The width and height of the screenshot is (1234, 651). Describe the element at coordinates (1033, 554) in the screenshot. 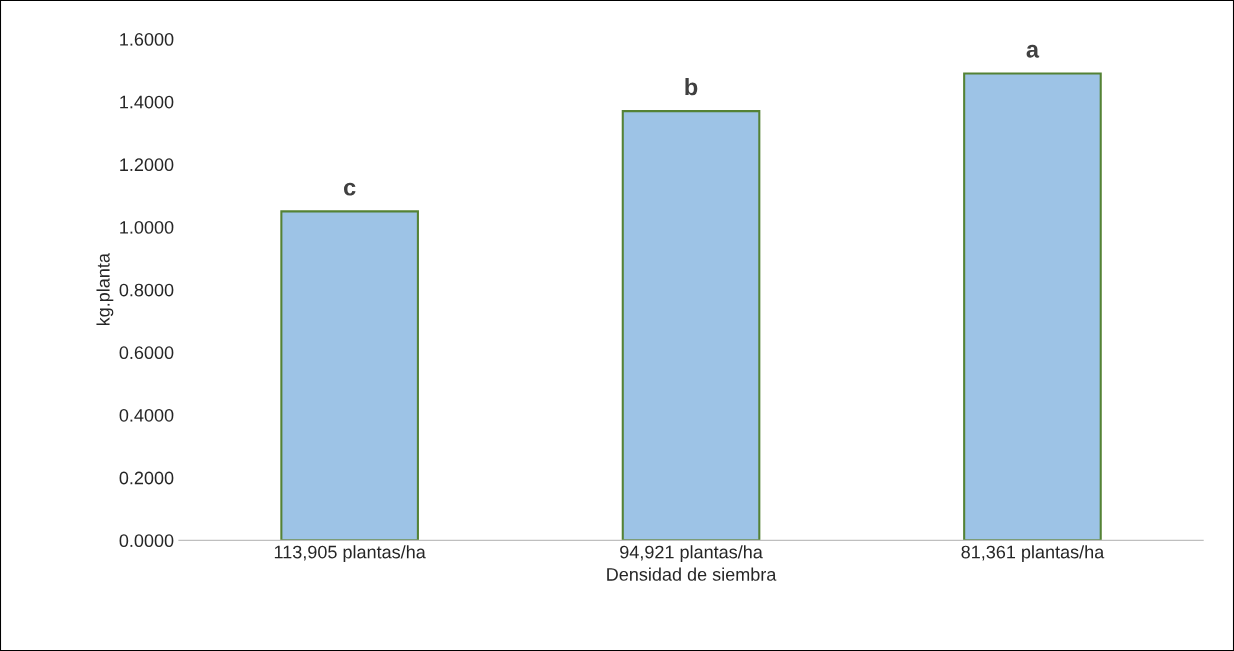

I see `x-tick-label: 81,361 plantas/ha` at that location.